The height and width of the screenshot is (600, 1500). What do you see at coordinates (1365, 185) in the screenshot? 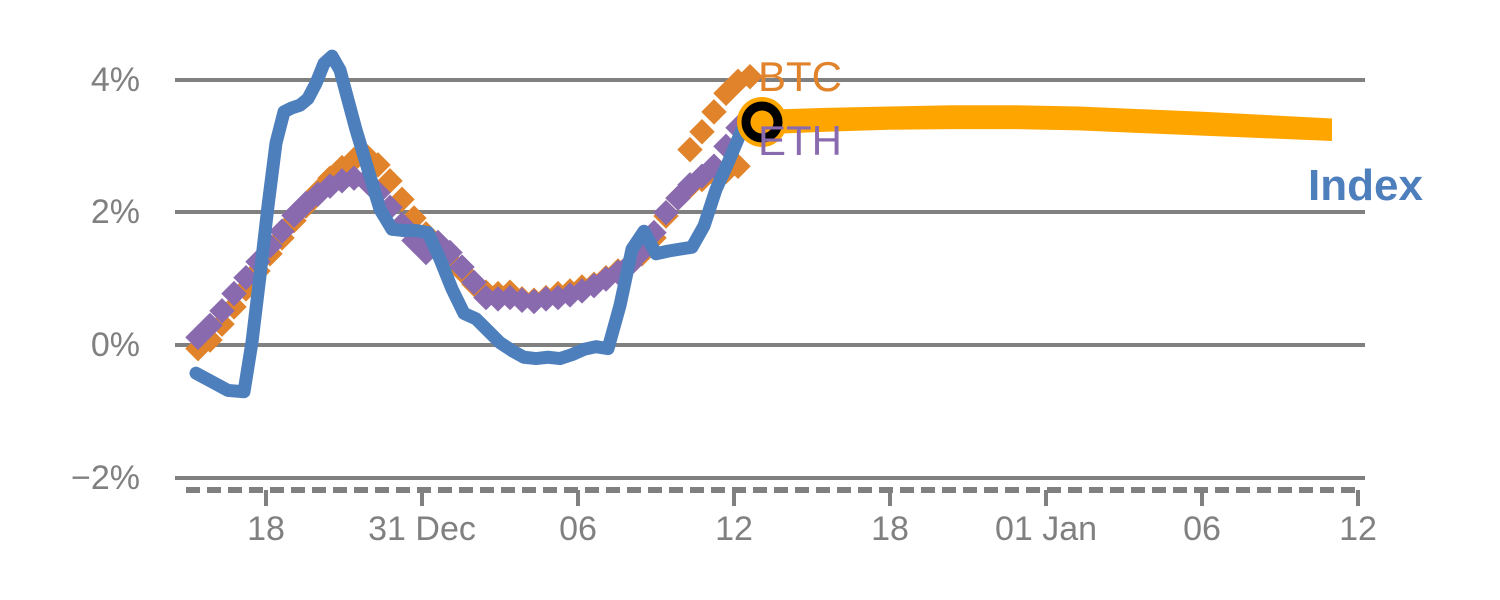
I see `series-label-index: Index` at bounding box center [1365, 185].